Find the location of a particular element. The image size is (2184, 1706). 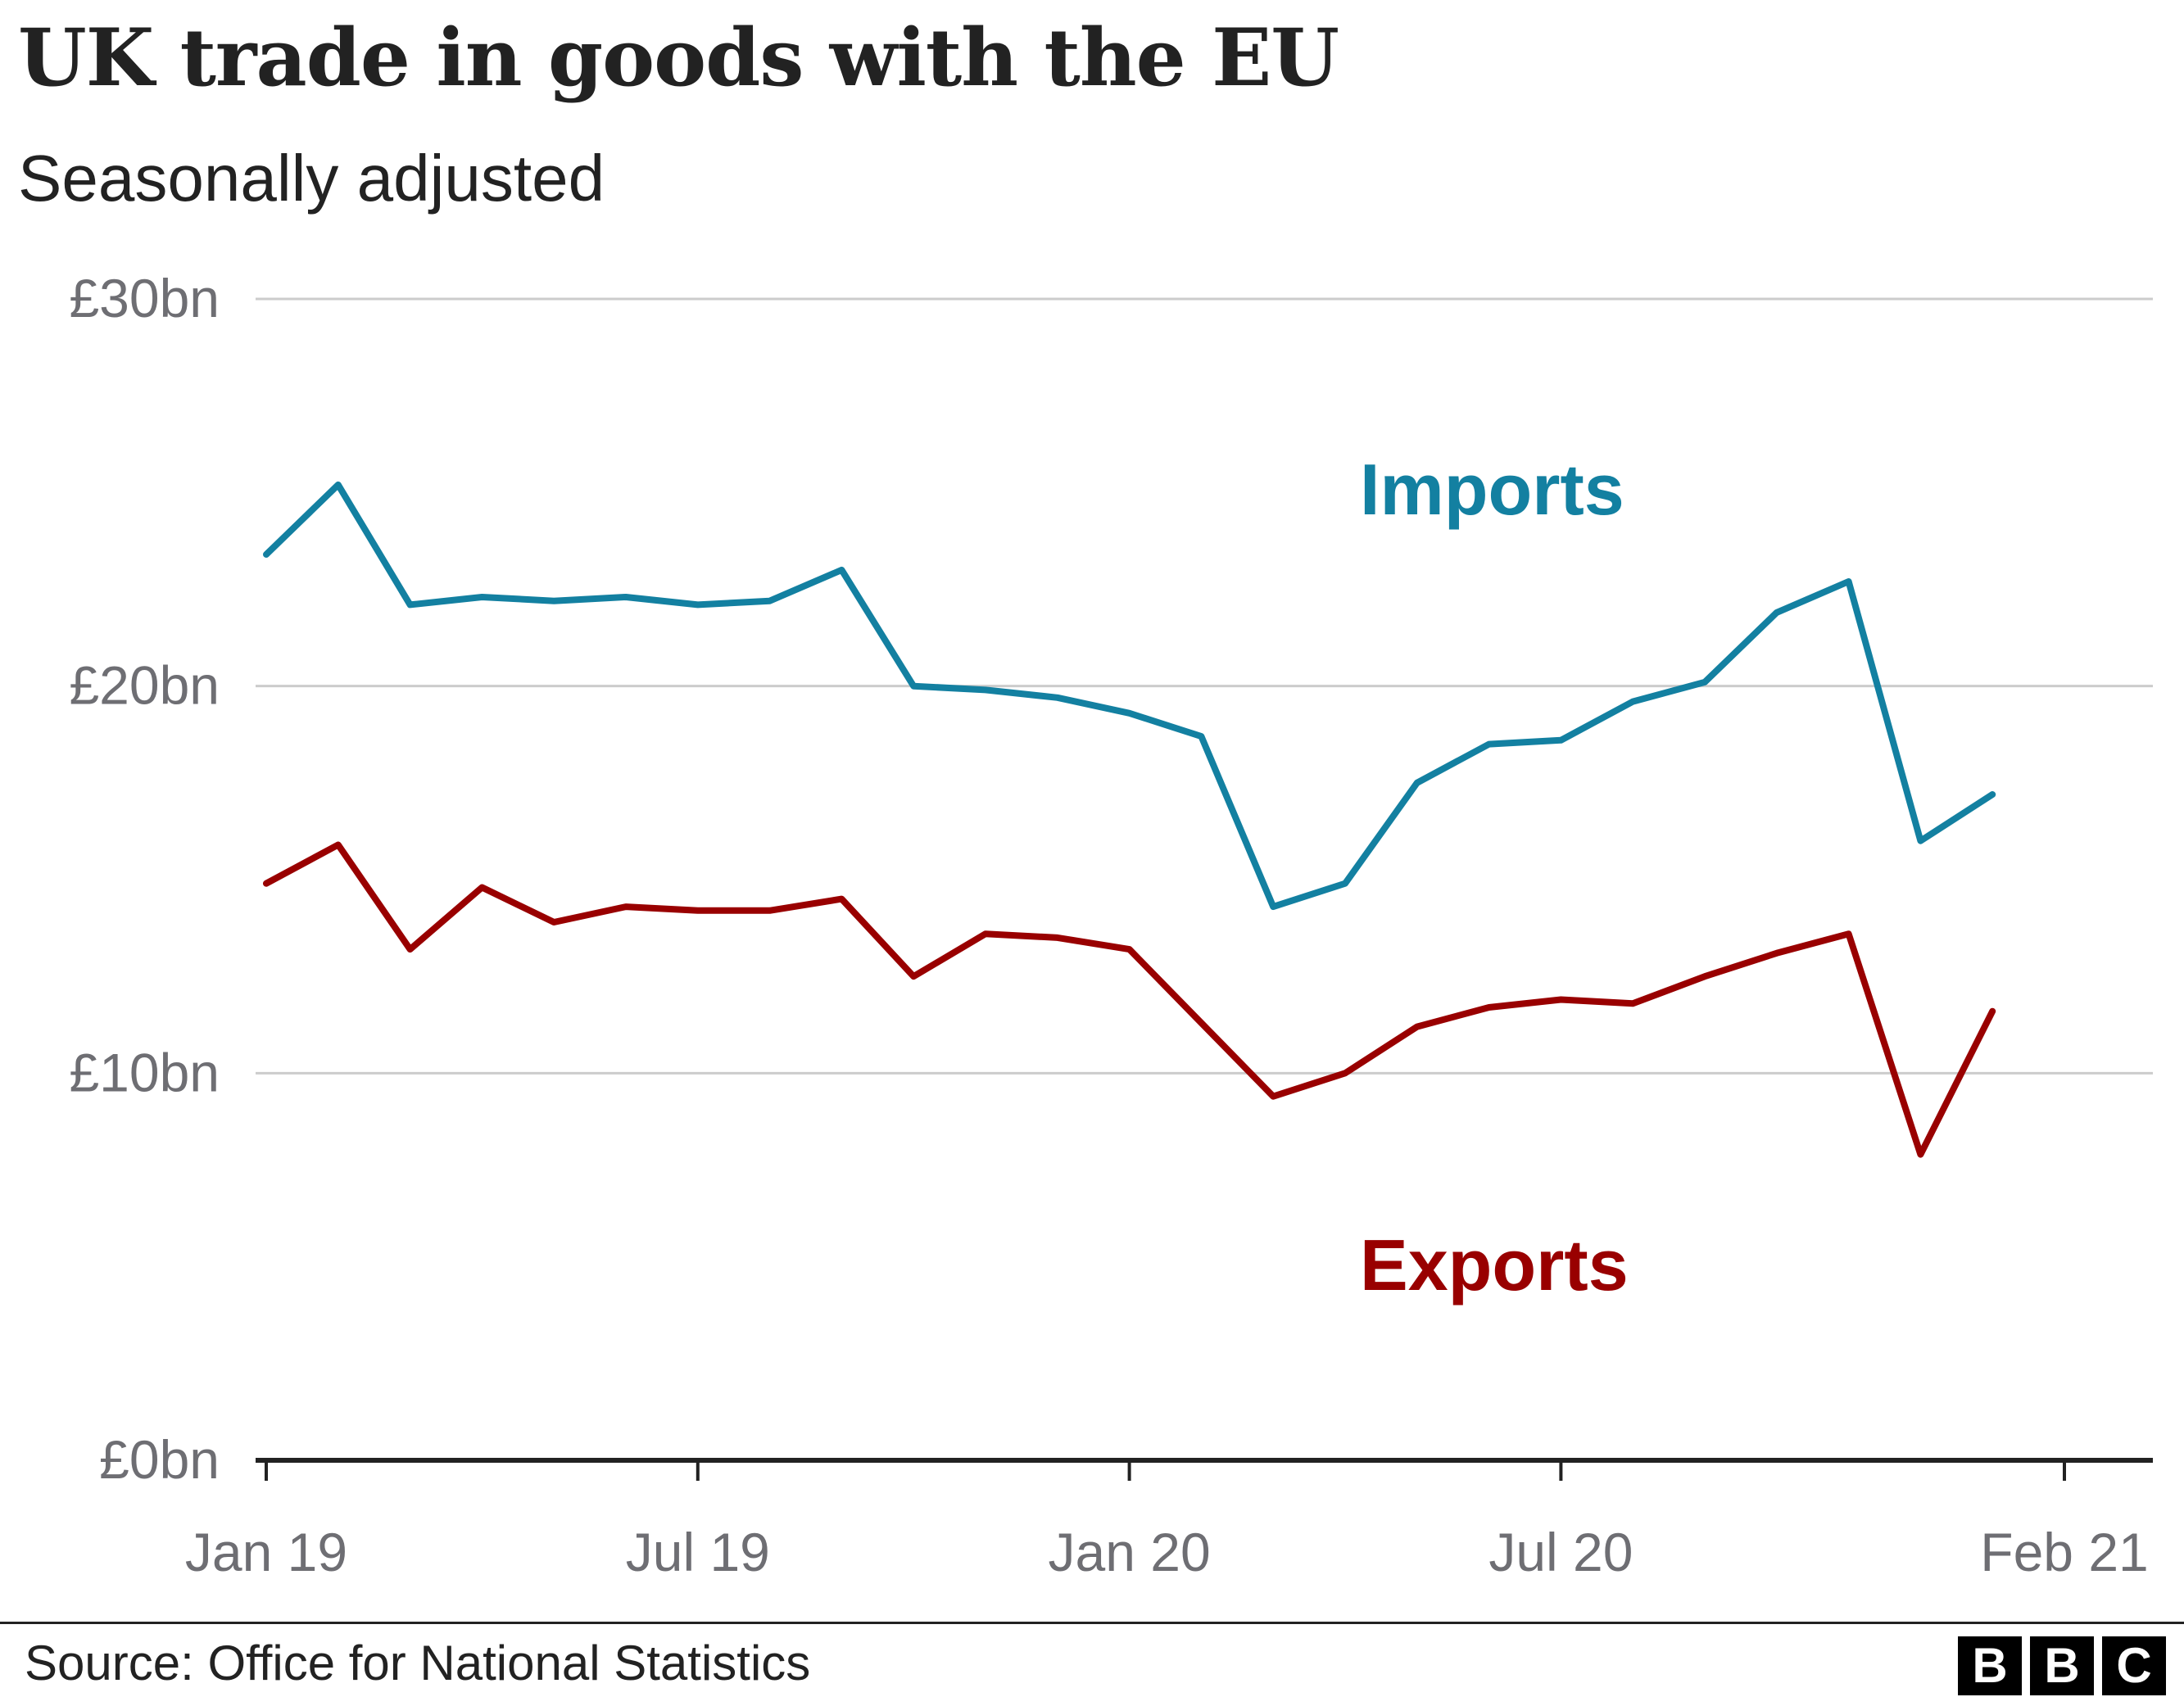

y-tick-labels: £0bn £10bn £20bn £30bn is located at coordinates (144, 879).